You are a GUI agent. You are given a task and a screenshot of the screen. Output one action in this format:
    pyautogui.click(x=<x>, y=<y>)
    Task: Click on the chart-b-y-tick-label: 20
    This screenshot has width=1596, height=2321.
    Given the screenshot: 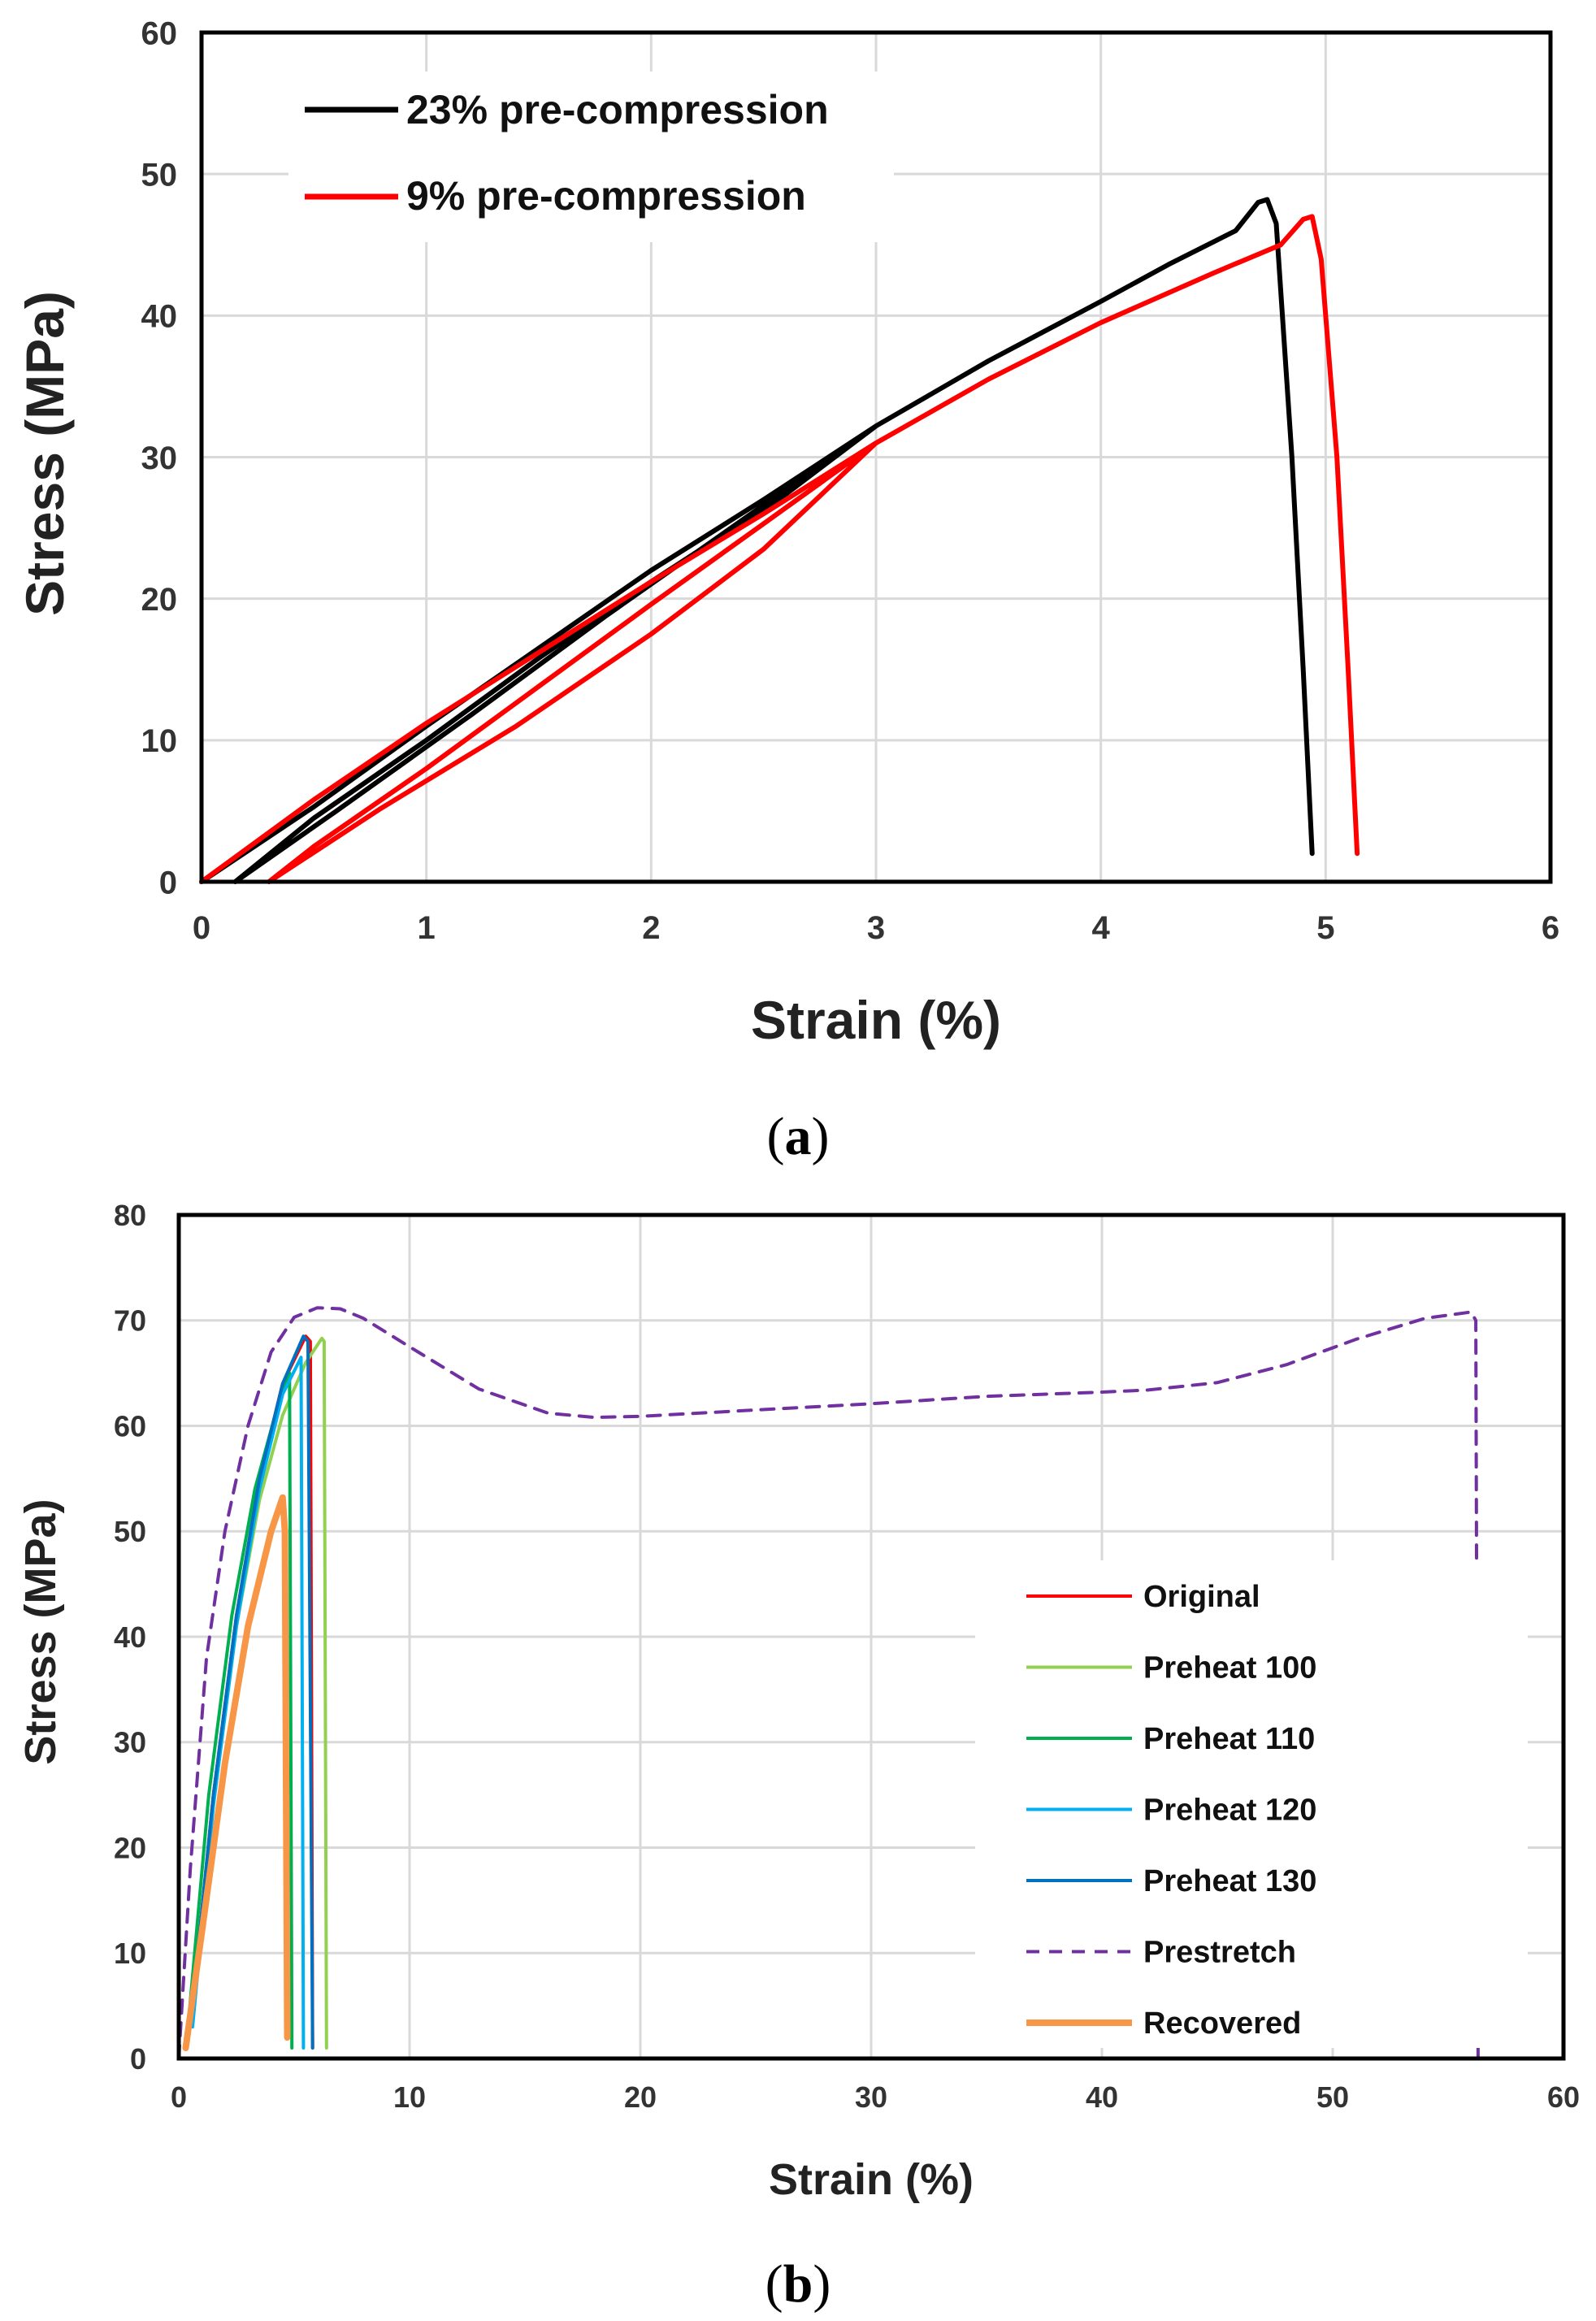 What is the action you would take?
    pyautogui.click(x=130, y=1848)
    